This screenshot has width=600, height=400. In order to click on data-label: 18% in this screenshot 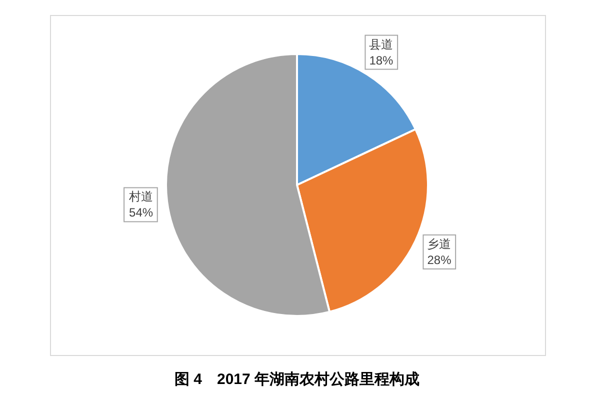, I will do `click(381, 60)`.